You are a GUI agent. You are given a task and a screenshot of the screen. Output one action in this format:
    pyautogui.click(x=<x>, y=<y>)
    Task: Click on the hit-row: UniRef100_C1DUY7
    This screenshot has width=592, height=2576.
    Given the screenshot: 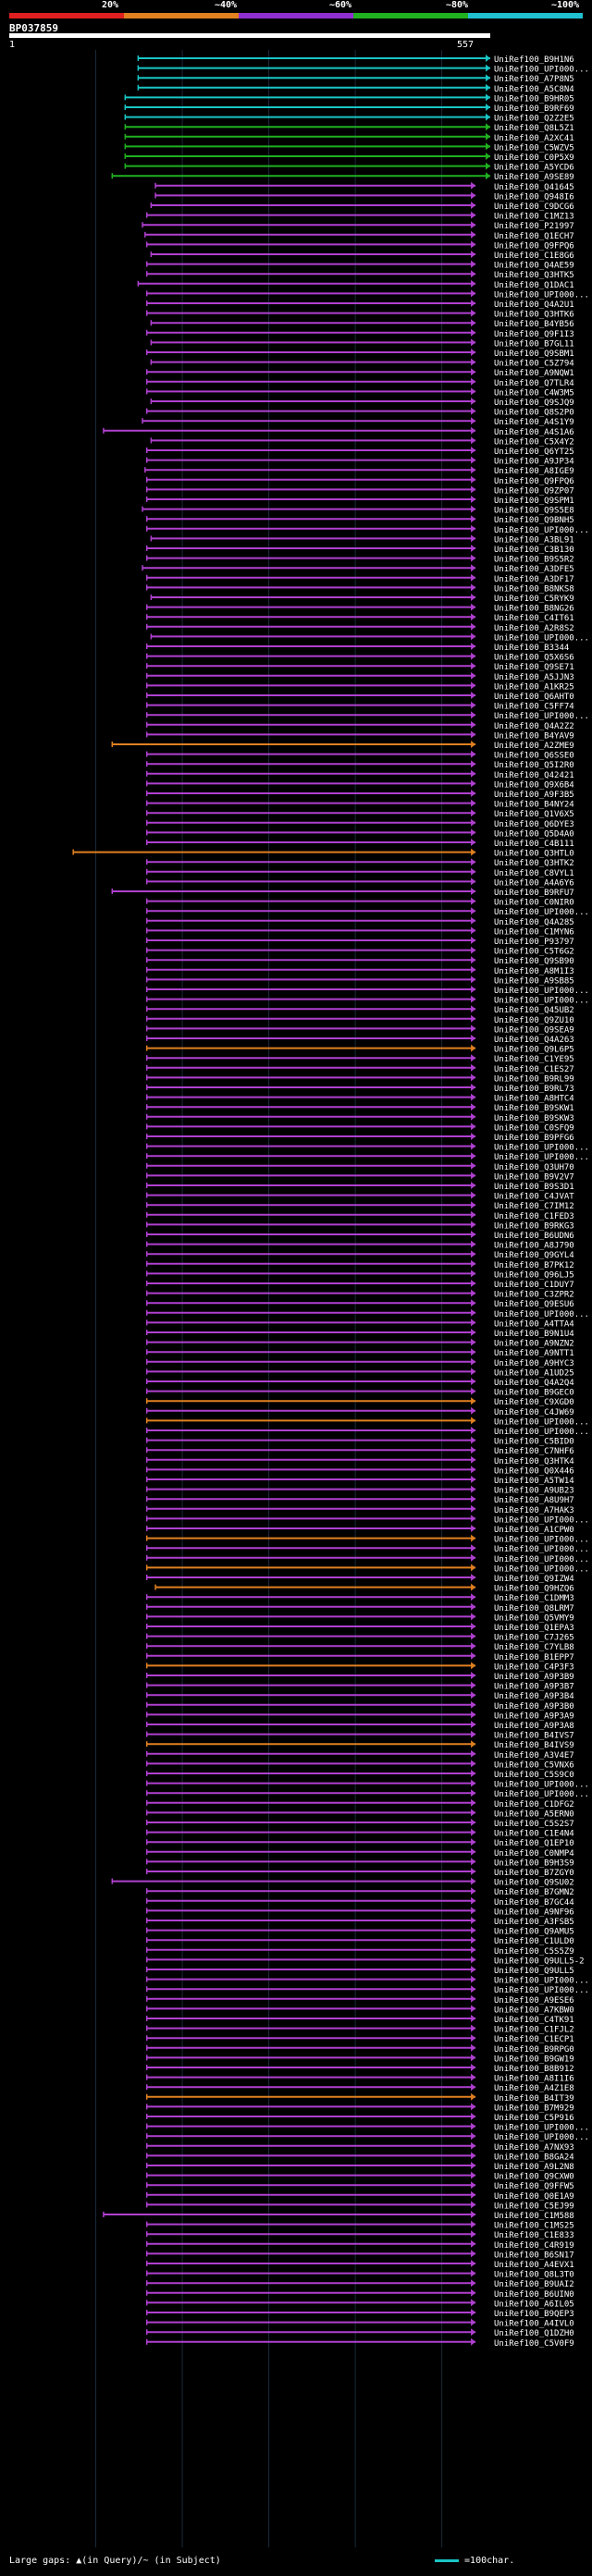 What is the action you would take?
    pyautogui.click(x=359, y=1285)
    